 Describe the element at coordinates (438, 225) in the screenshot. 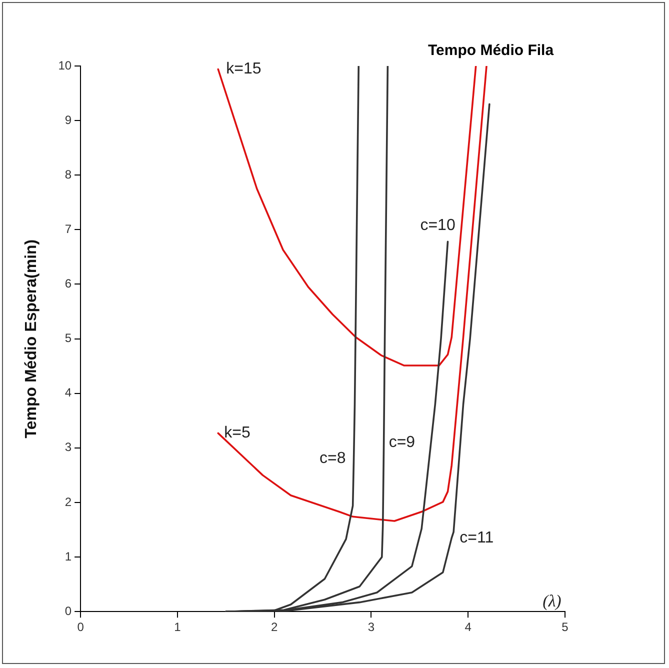

I see `annotation: c=10` at that location.